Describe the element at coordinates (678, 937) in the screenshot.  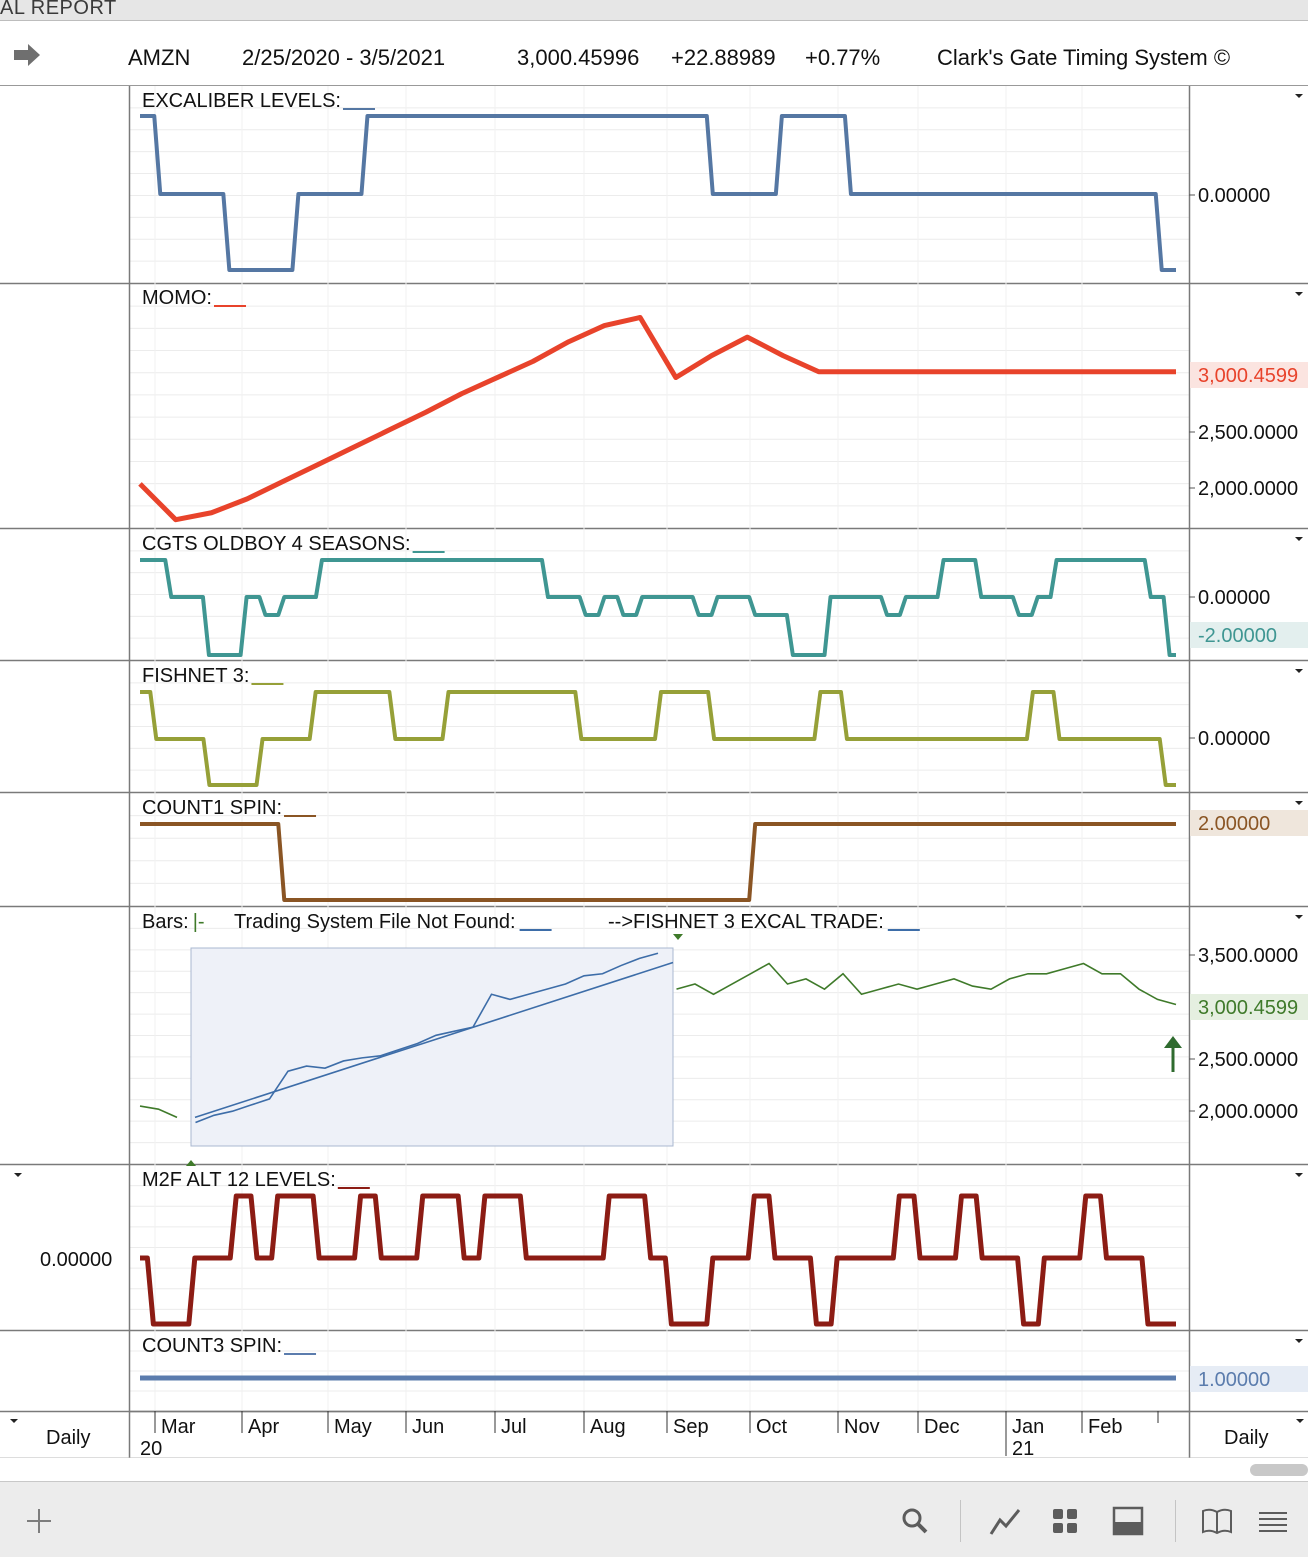
I see `exit-marker-icon` at that location.